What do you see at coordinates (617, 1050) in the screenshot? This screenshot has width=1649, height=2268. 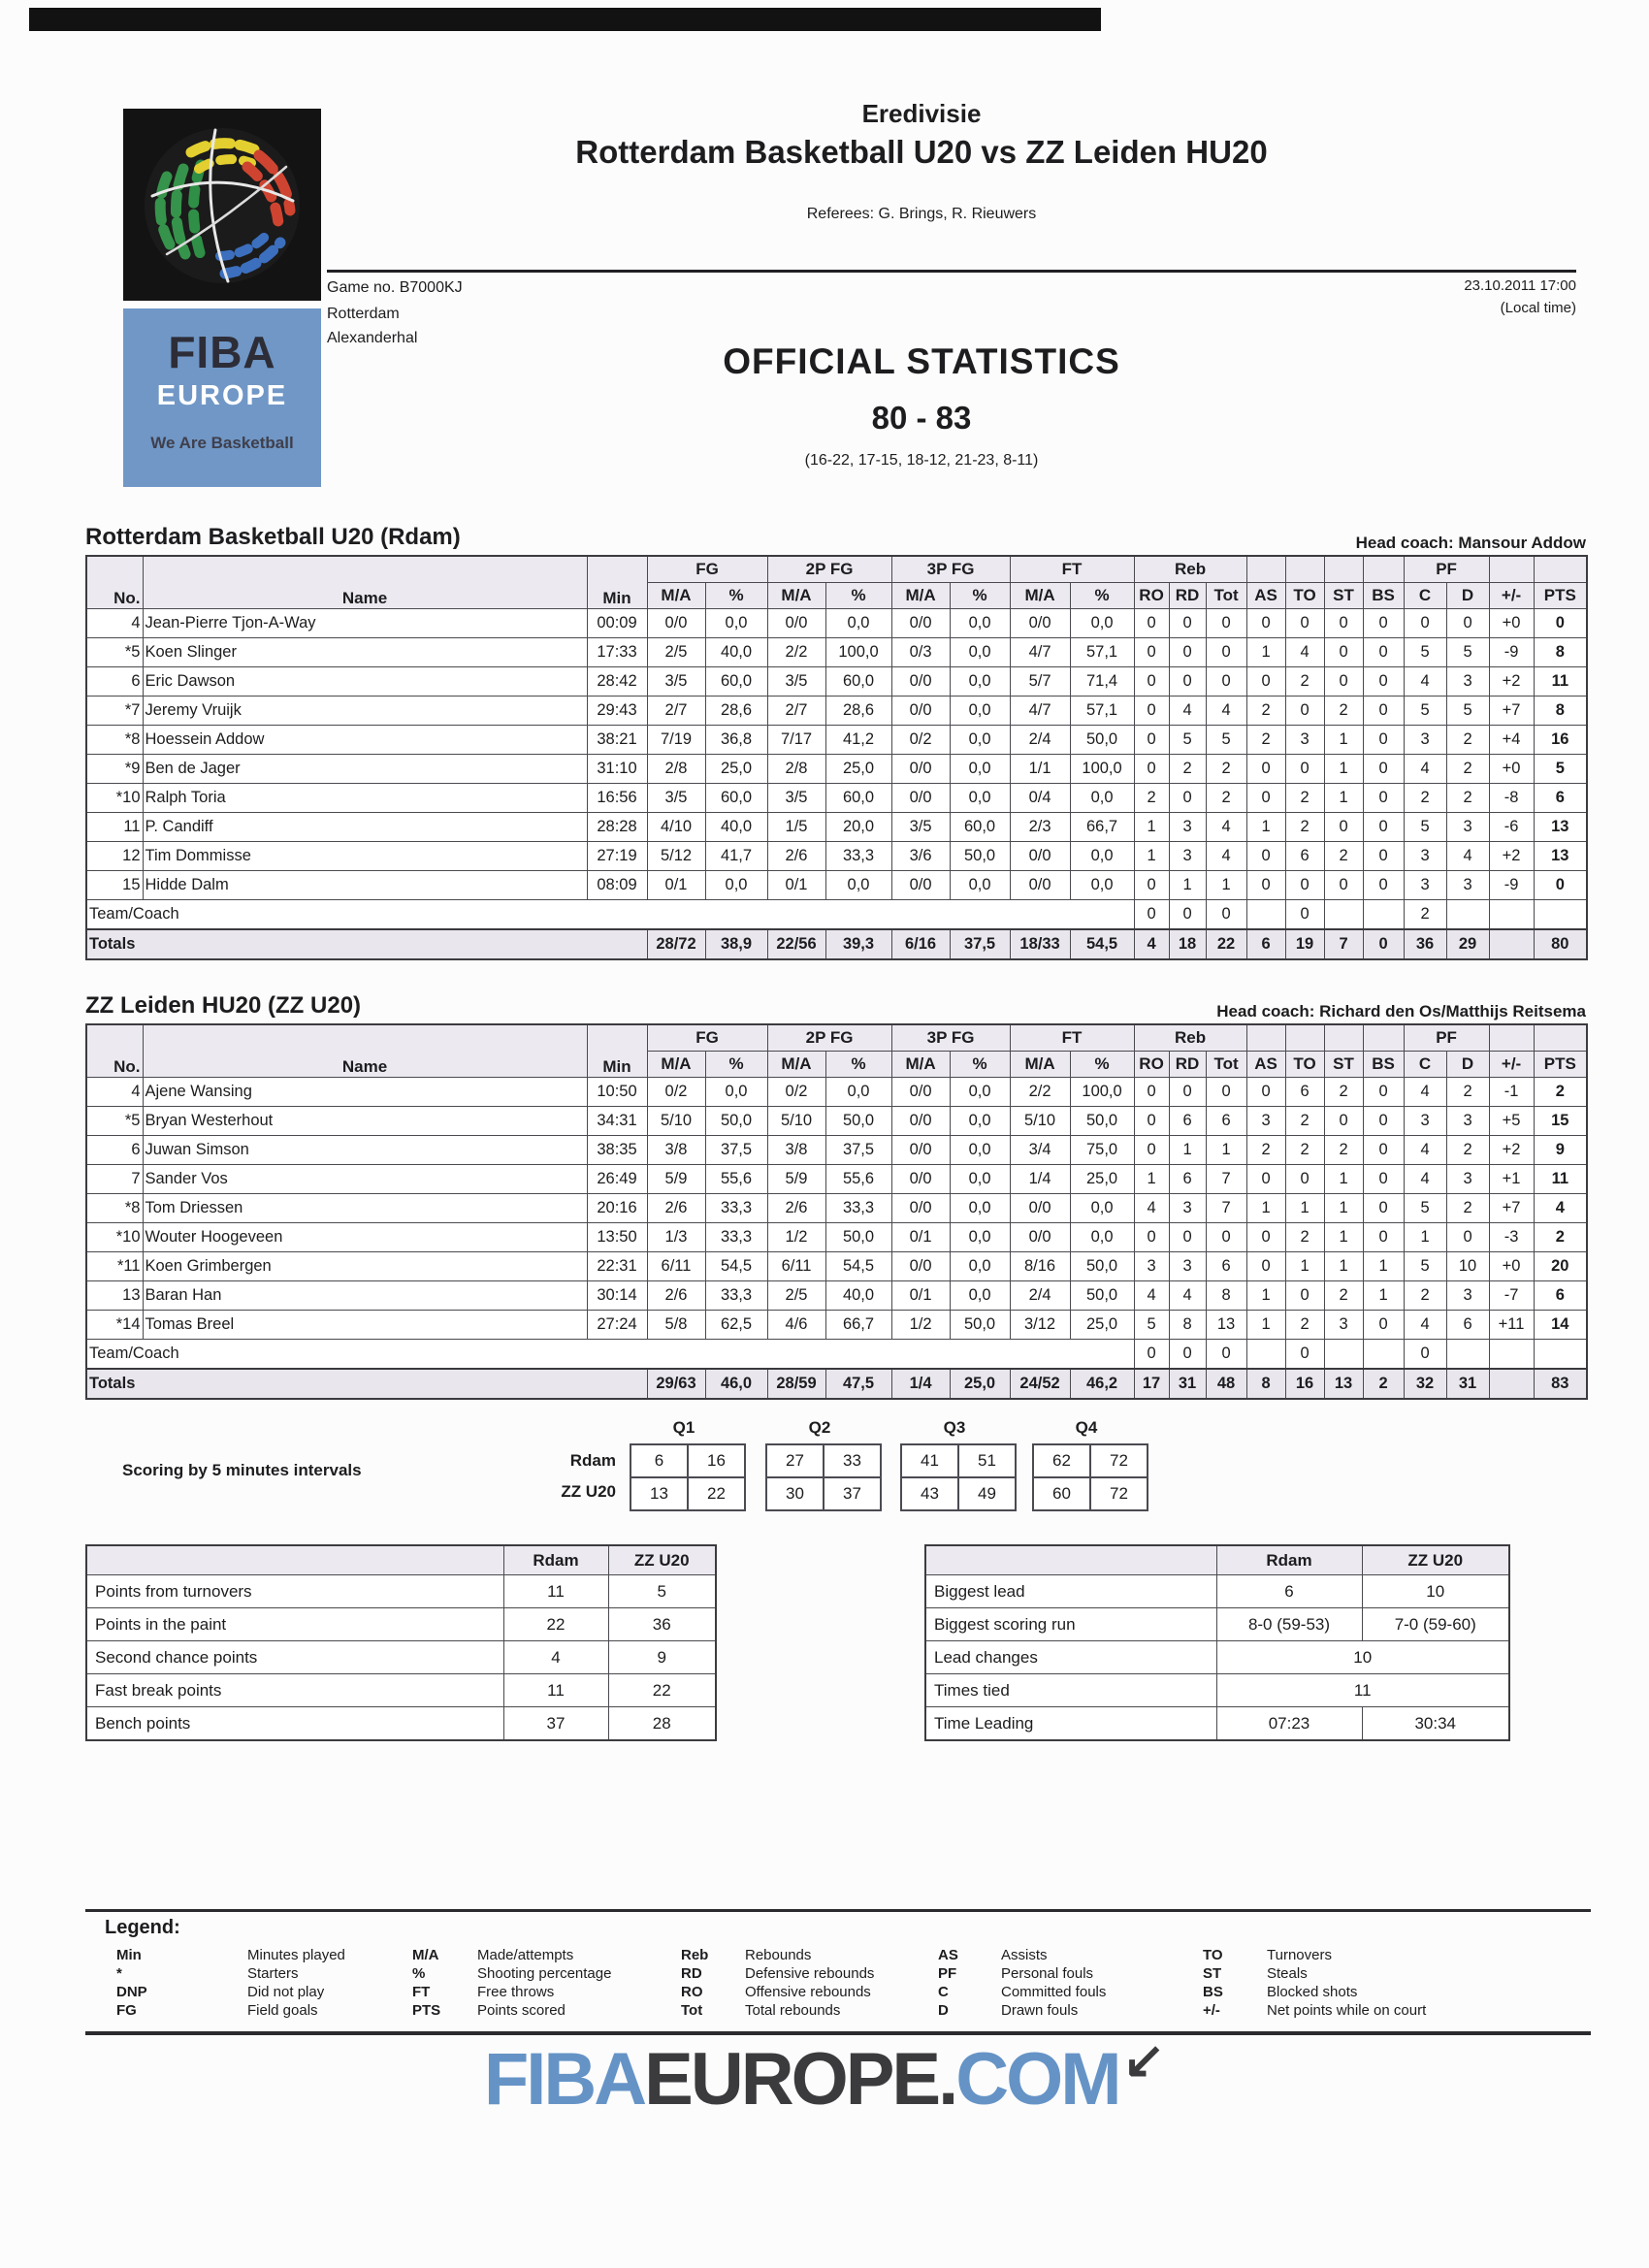 I see `col-header-min: Min` at bounding box center [617, 1050].